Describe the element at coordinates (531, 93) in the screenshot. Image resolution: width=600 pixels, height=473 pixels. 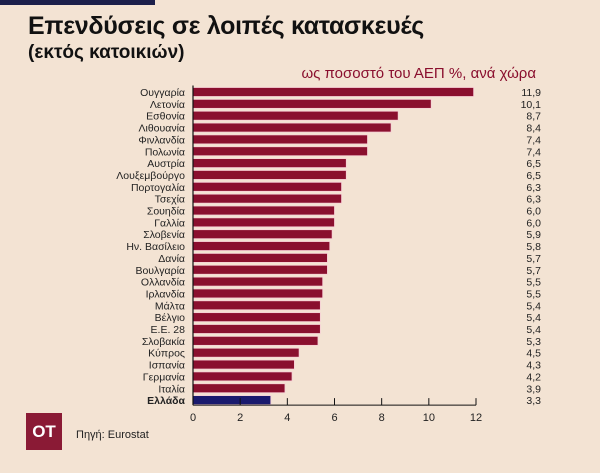
I see `value-label: 11,9` at that location.